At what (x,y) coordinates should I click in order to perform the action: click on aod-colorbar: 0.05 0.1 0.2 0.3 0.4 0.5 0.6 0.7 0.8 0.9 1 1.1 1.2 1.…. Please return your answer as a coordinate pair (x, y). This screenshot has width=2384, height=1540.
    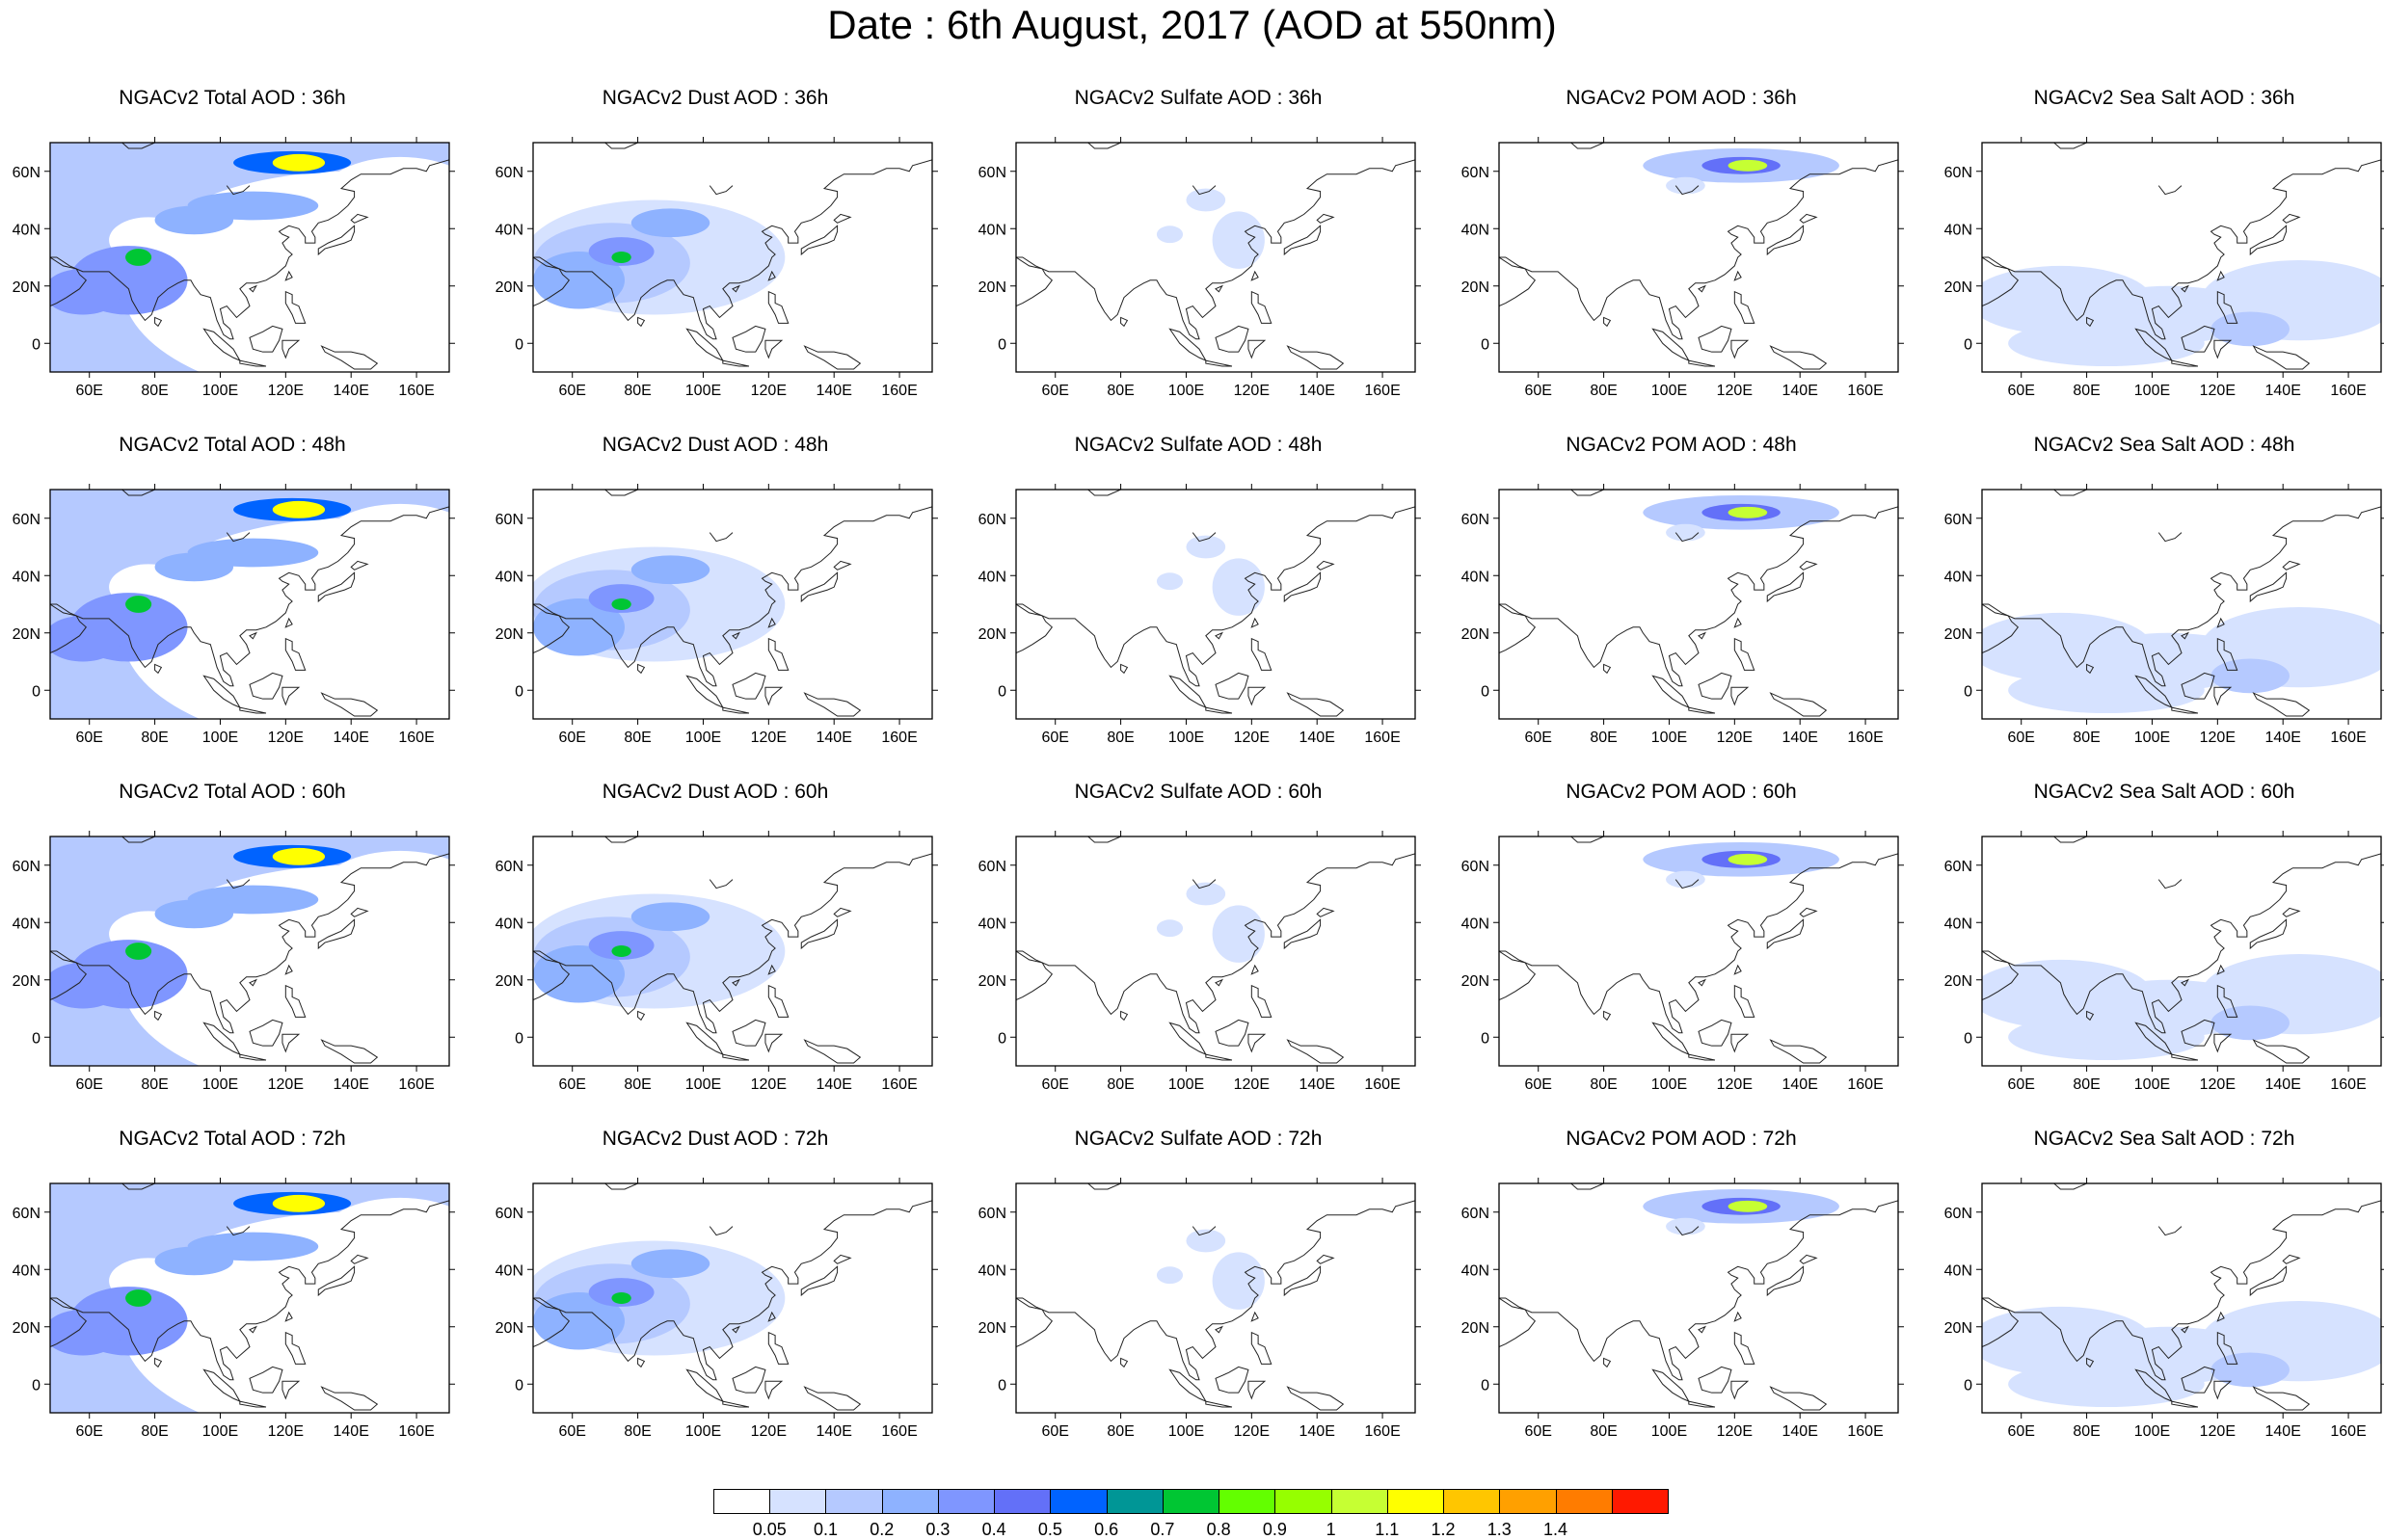
    Looking at the image, I should click on (1191, 1514).